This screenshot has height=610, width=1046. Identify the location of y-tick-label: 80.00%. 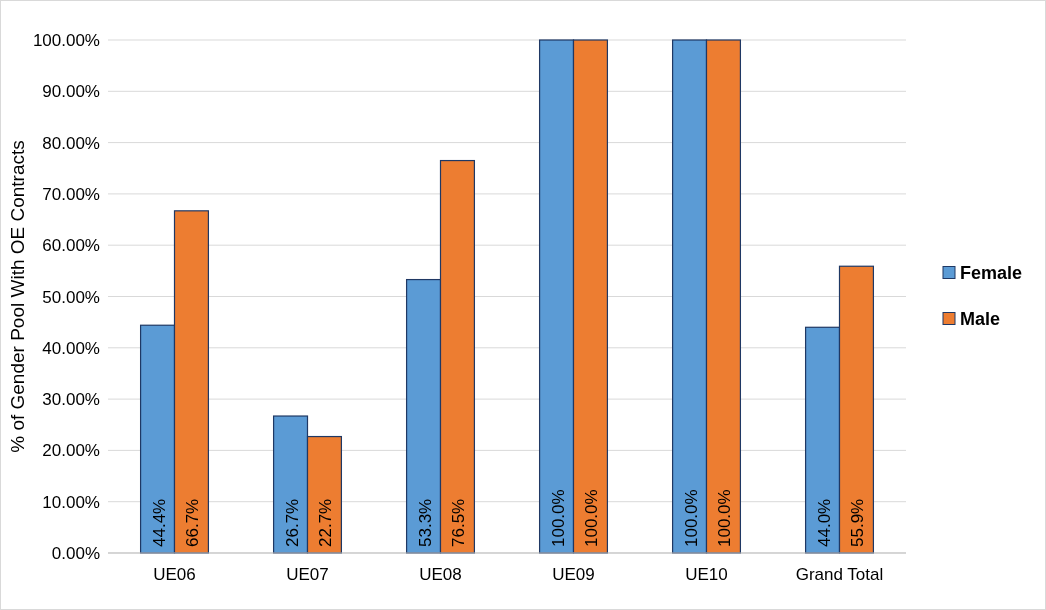
(71, 143).